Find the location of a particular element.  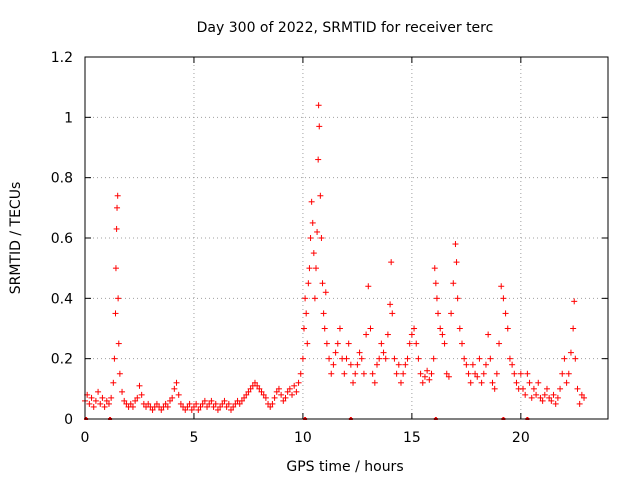

x-tick-label: 0 is located at coordinates (85, 438).